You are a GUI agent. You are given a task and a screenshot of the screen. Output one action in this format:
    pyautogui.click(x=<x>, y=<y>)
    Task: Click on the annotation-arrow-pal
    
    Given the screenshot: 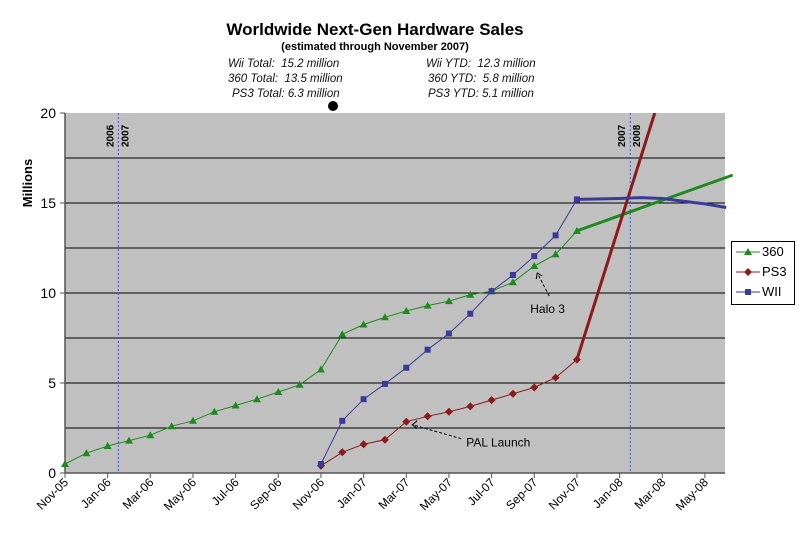 What is the action you would take?
    pyautogui.click(x=437, y=432)
    